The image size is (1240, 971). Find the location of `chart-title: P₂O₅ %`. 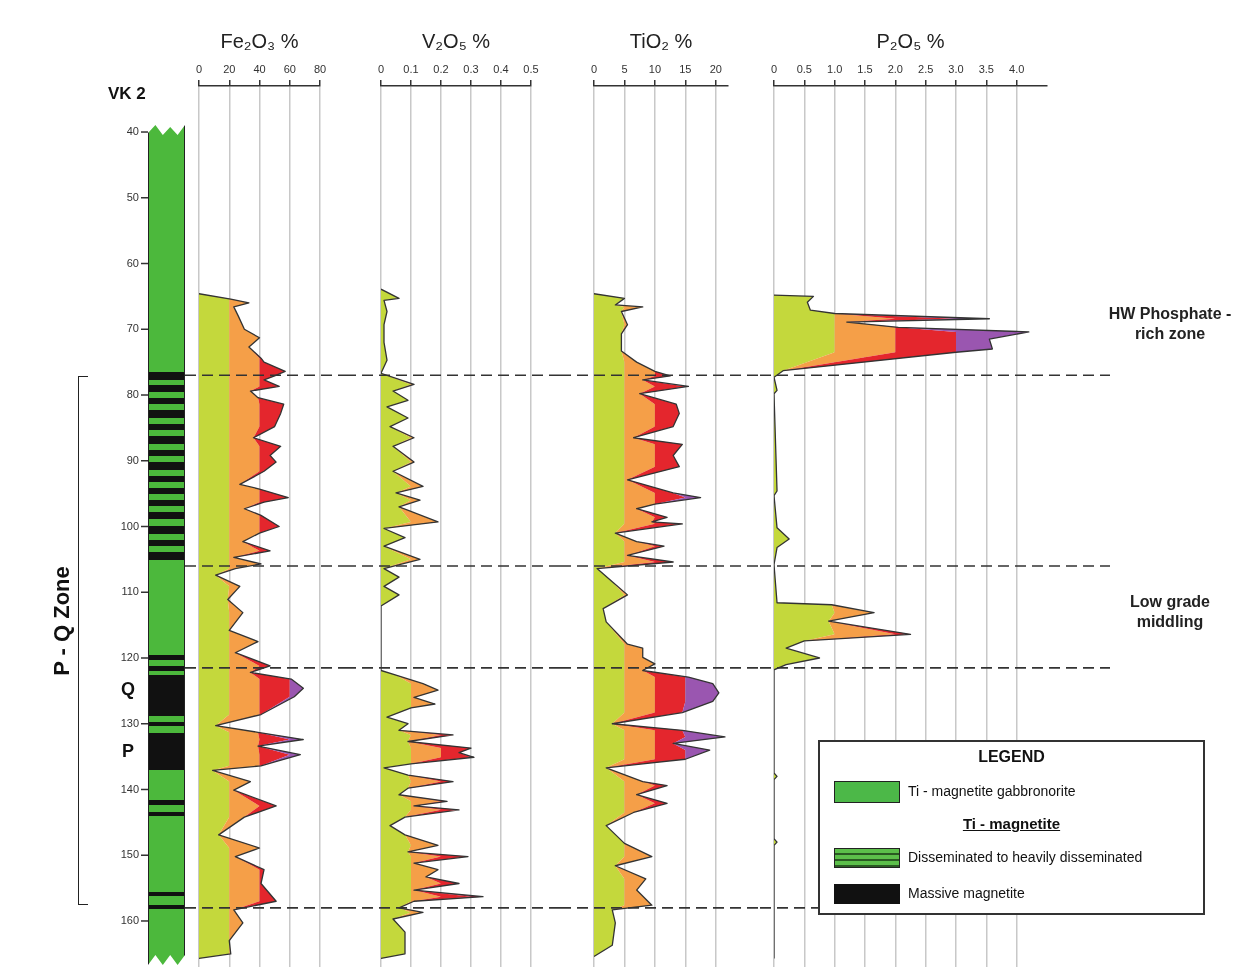

chart-title: P₂O₅ % is located at coordinates (910, 40).